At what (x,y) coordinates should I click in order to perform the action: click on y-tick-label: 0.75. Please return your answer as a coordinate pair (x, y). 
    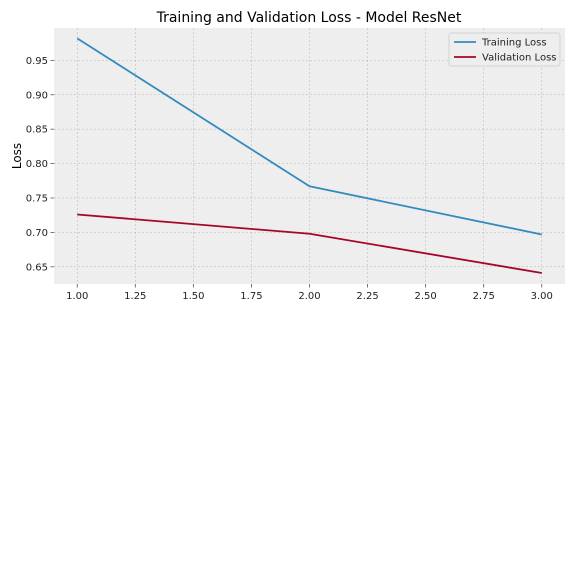
    Looking at the image, I should click on (37, 198).